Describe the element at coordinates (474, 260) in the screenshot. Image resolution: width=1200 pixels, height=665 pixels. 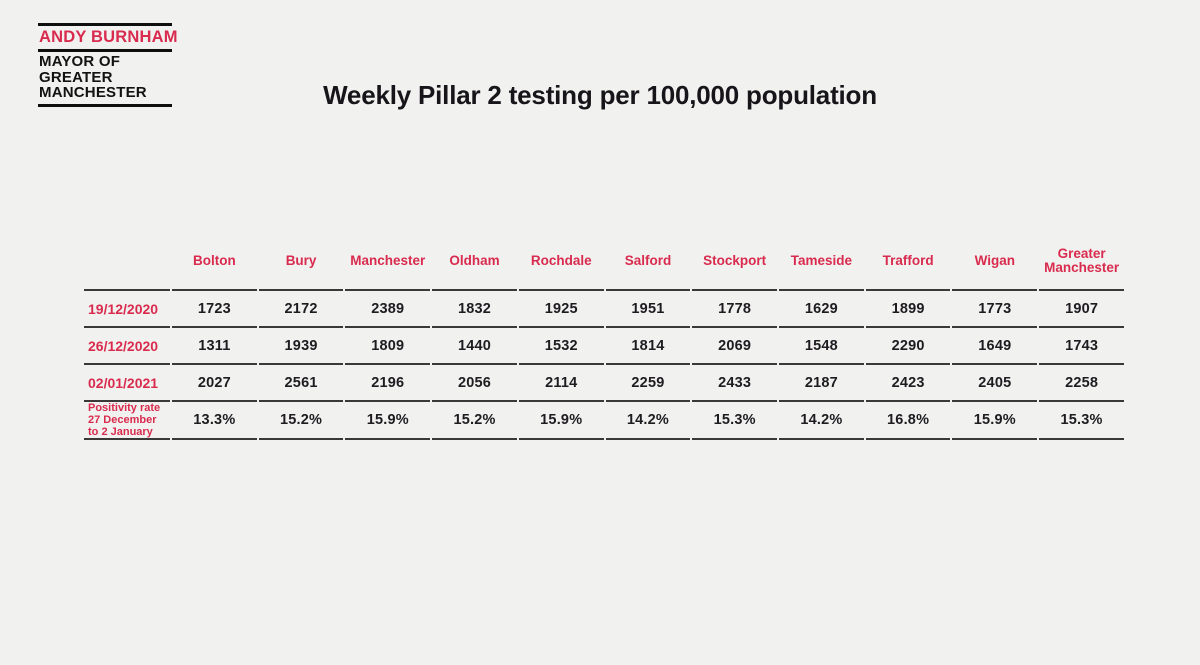
I see `column-header-oldham: Oldham` at that location.